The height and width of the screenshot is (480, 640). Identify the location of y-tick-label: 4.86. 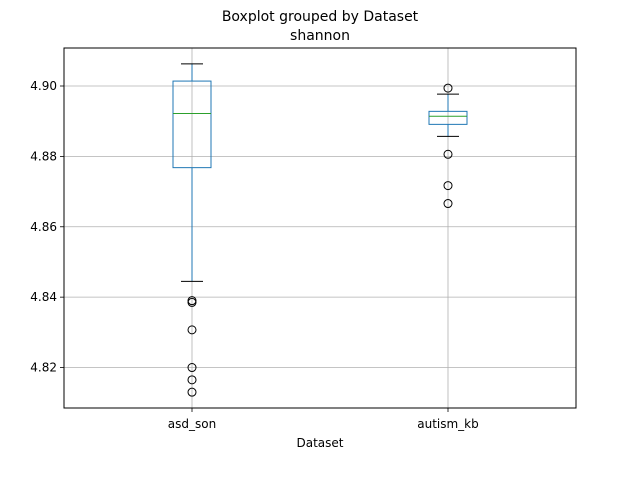
(43, 227).